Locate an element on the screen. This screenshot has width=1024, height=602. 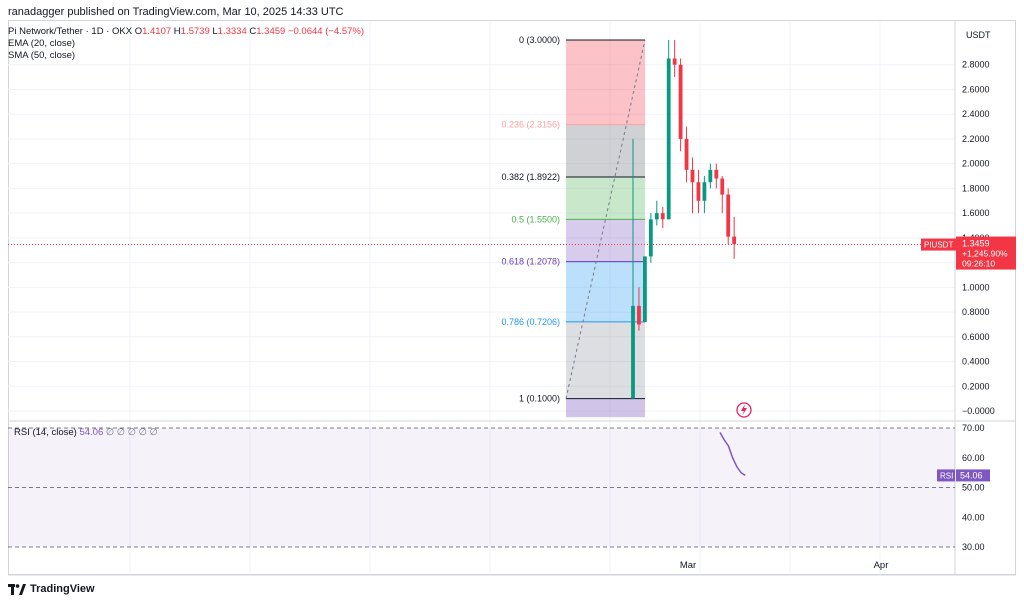
rsi-axis-tick: 60.00 is located at coordinates (973, 458).